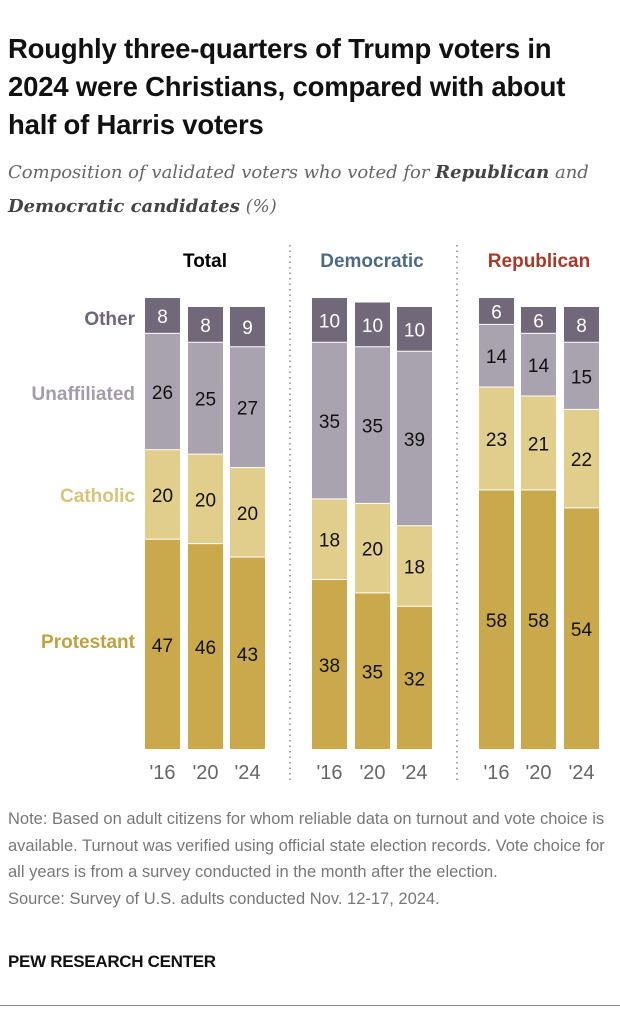  Describe the element at coordinates (124, 206) in the screenshot. I see `subtitle-democratic: Democratic candidates` at that location.